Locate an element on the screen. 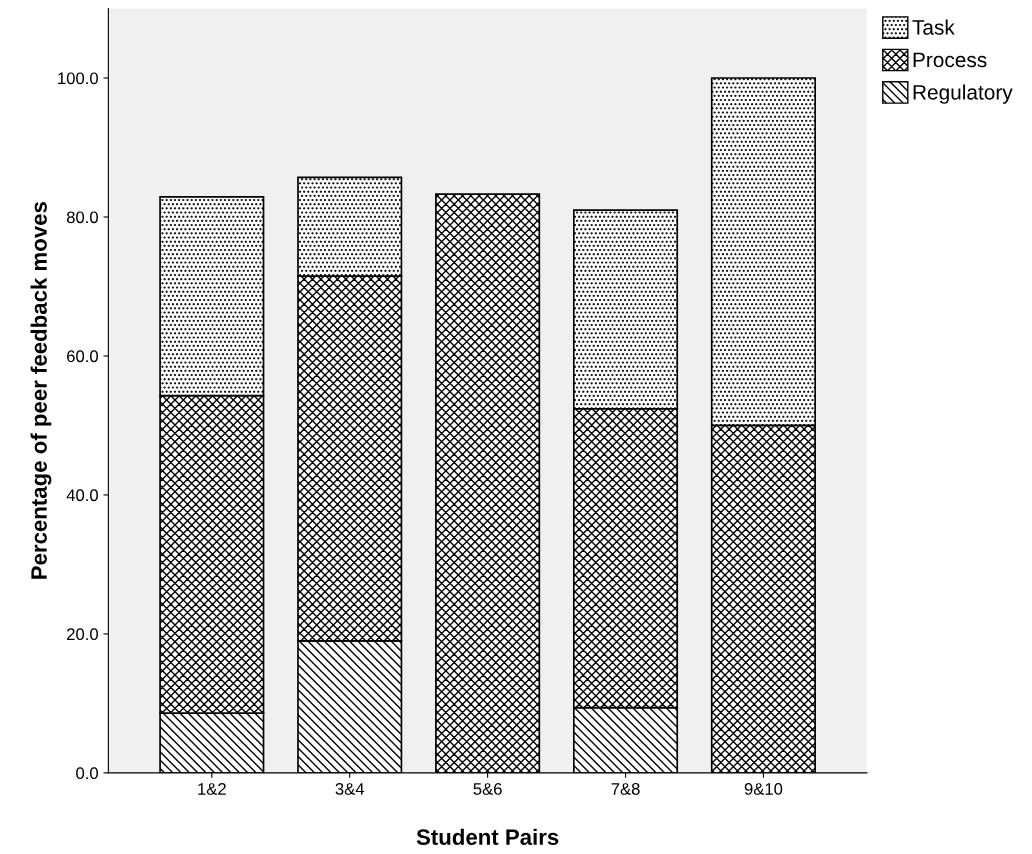  y-tick-label: 100.0 is located at coordinates (78, 78).